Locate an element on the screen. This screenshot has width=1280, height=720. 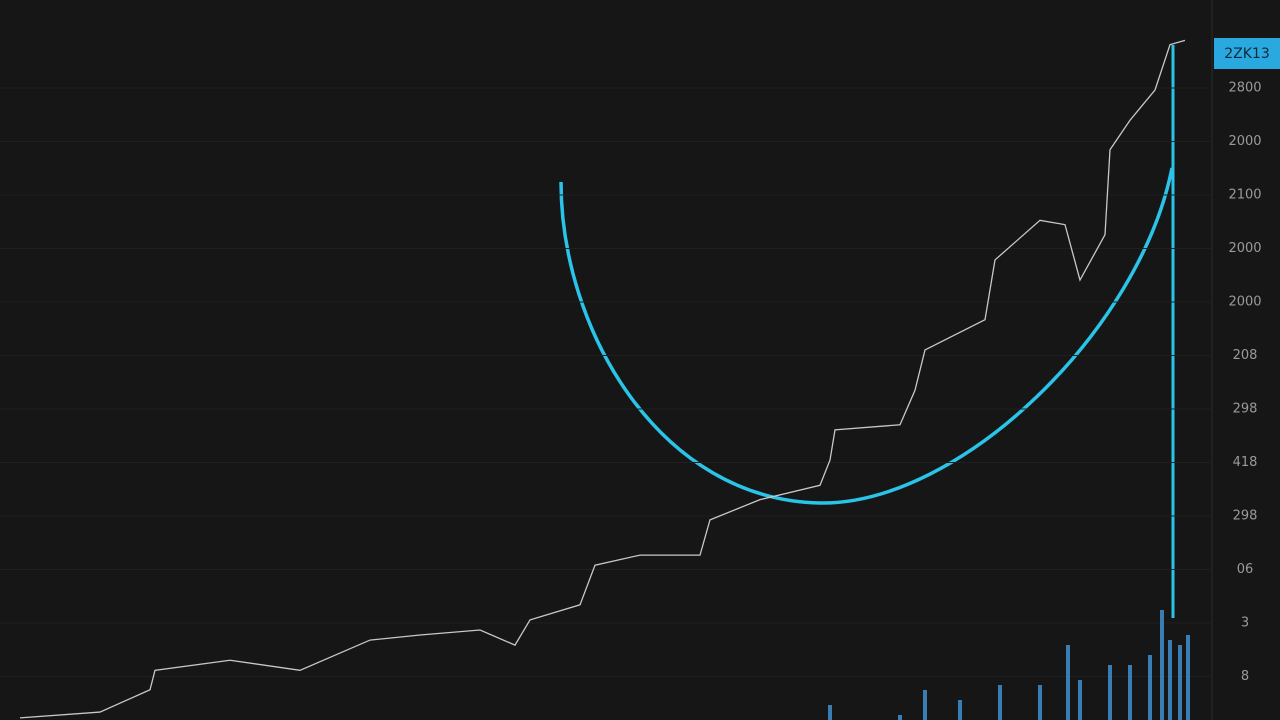
price-tag-box is located at coordinates (1247, 53).